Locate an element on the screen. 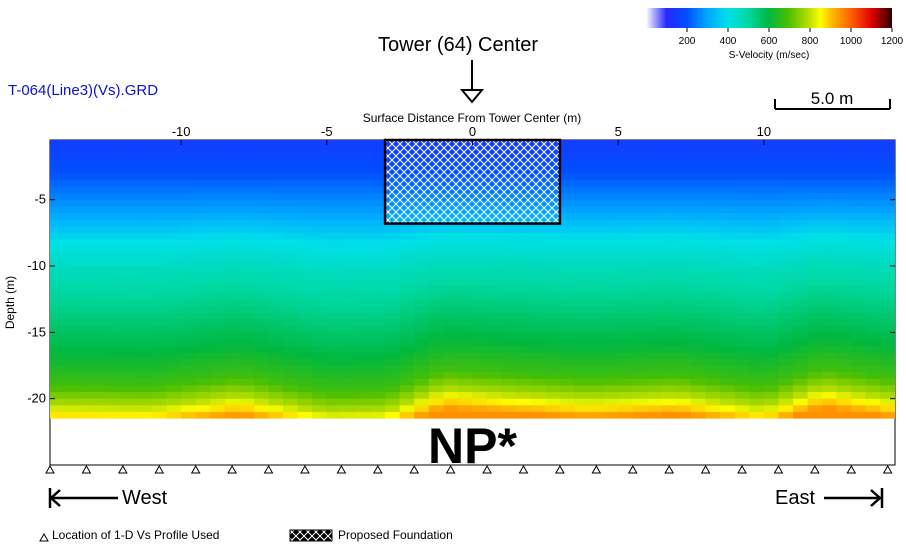  y-tick-label: -5 is located at coordinates (40, 199).